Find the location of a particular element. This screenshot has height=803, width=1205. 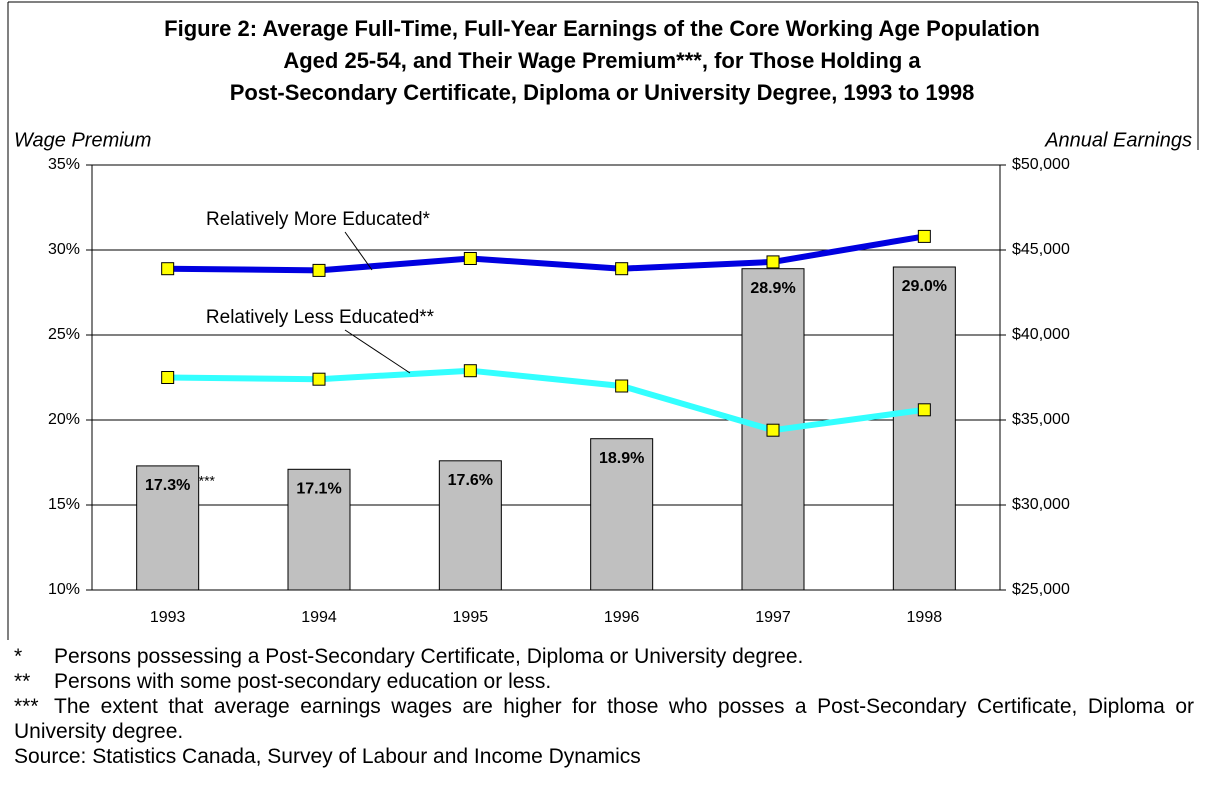

y-tick-label: 30% is located at coordinates (64, 249).